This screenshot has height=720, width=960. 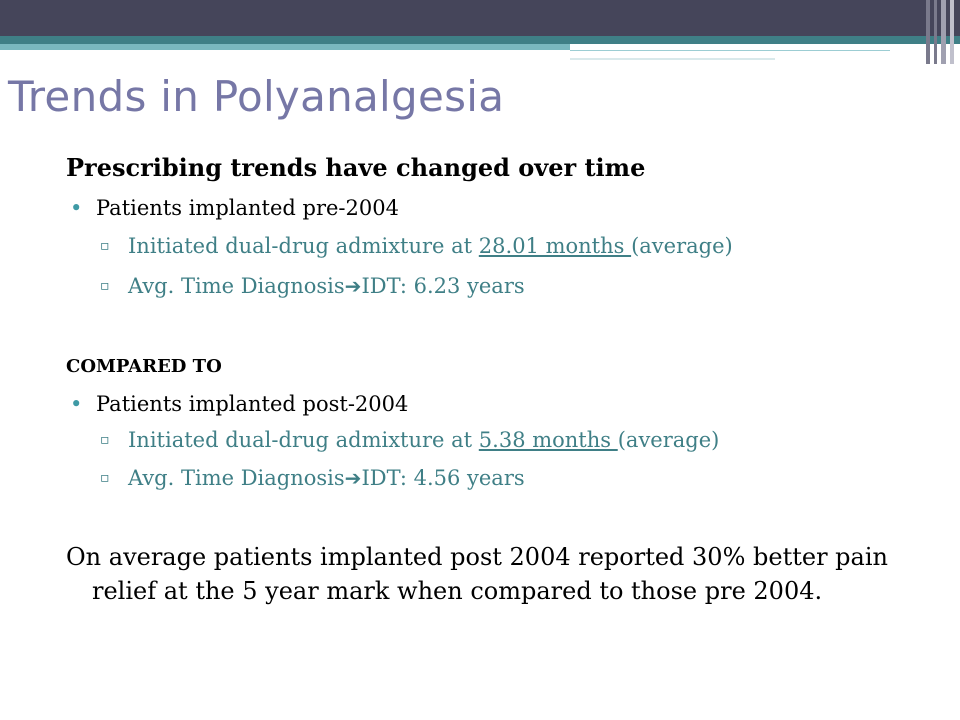 What do you see at coordinates (443, 478) in the screenshot?
I see `diagnosis-suffix: IDT: 4.56 years` at bounding box center [443, 478].